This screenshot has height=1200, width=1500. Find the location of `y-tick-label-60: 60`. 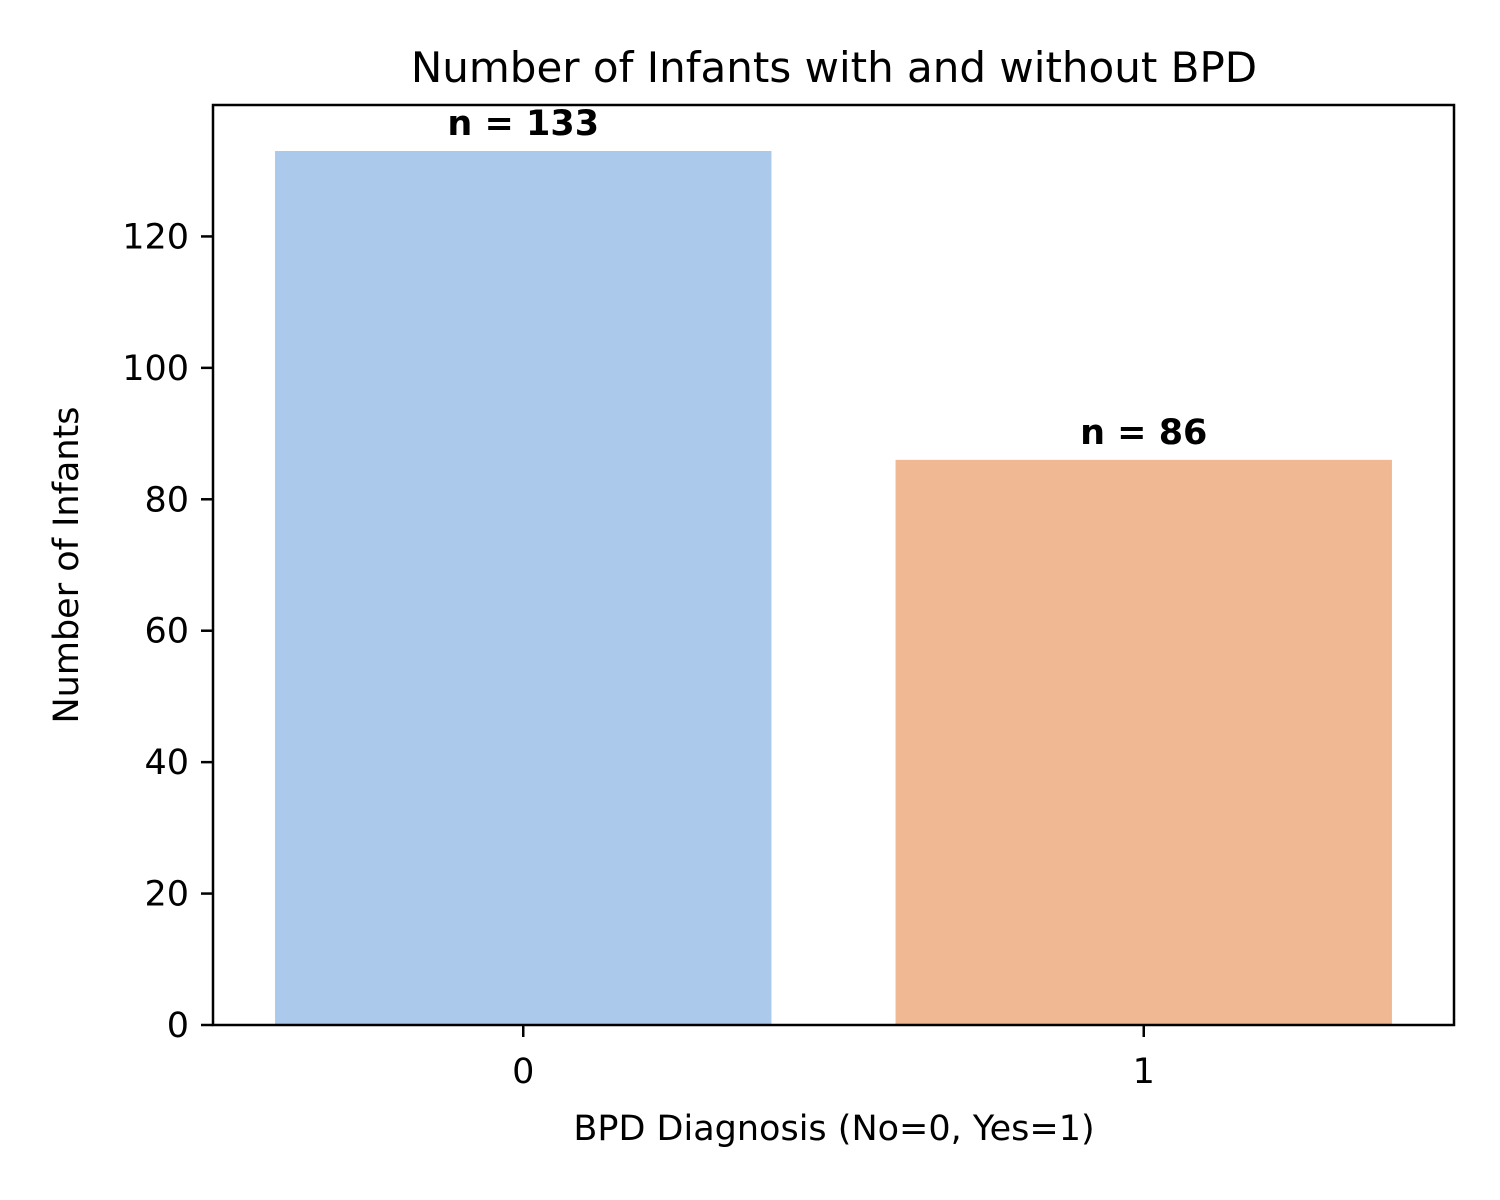

y-tick-label-60: 60 is located at coordinates (166, 632).